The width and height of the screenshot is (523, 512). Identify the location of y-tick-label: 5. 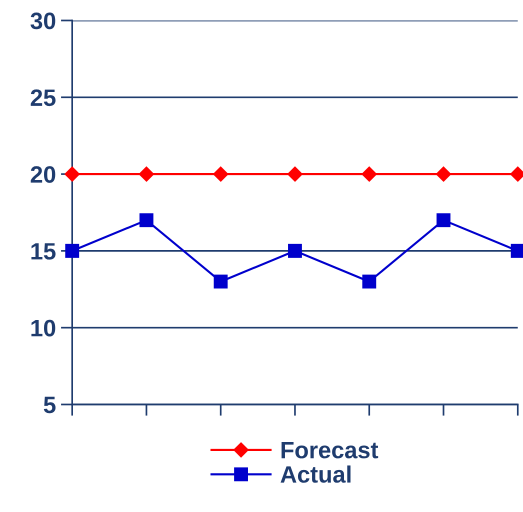
(50, 405).